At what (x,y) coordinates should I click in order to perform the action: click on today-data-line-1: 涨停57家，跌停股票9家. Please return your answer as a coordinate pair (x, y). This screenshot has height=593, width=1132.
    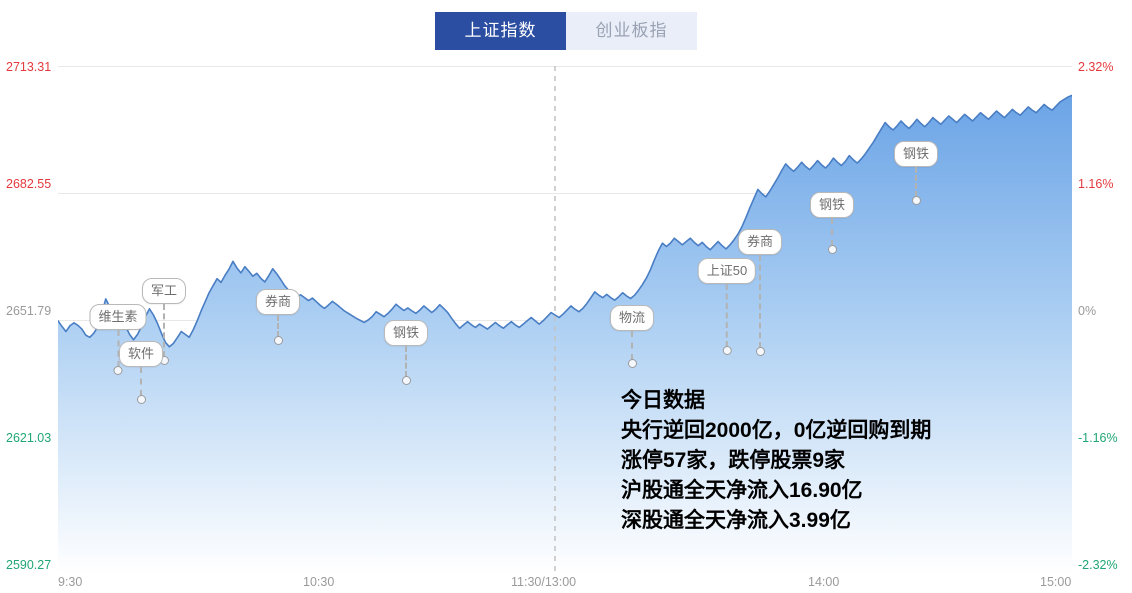
    Looking at the image, I should click on (733, 460).